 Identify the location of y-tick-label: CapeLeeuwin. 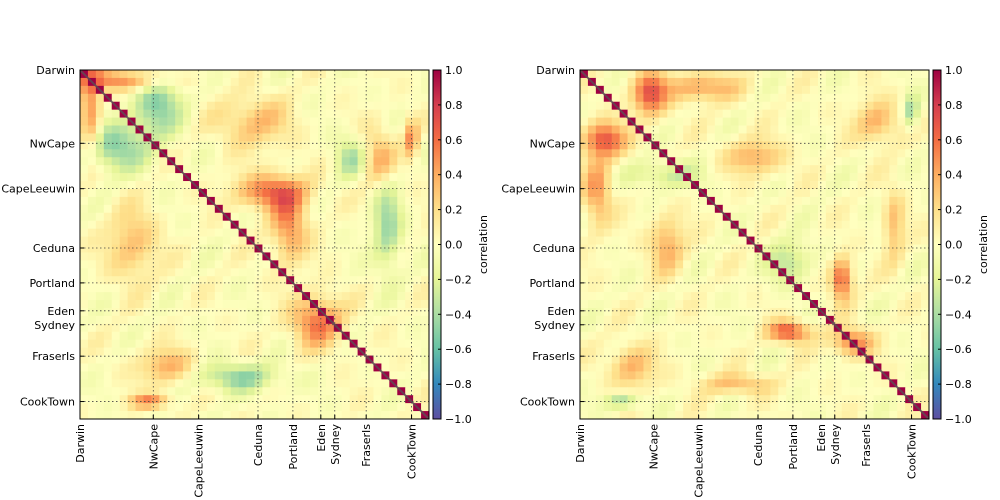
(38, 189).